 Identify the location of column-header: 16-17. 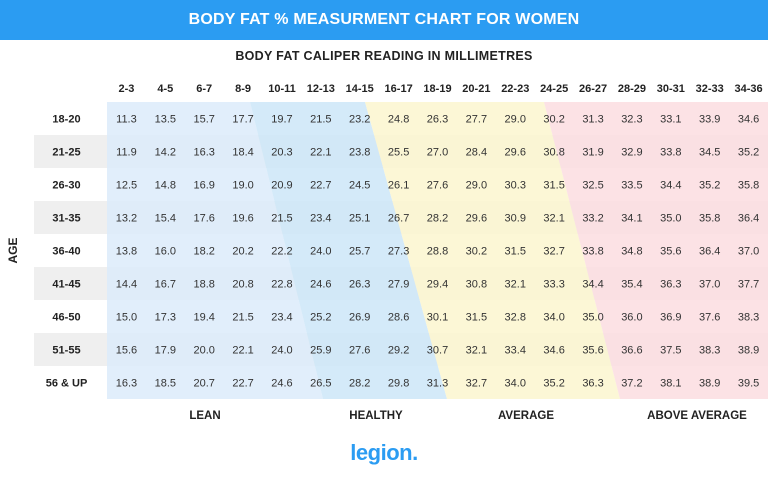
(399, 89).